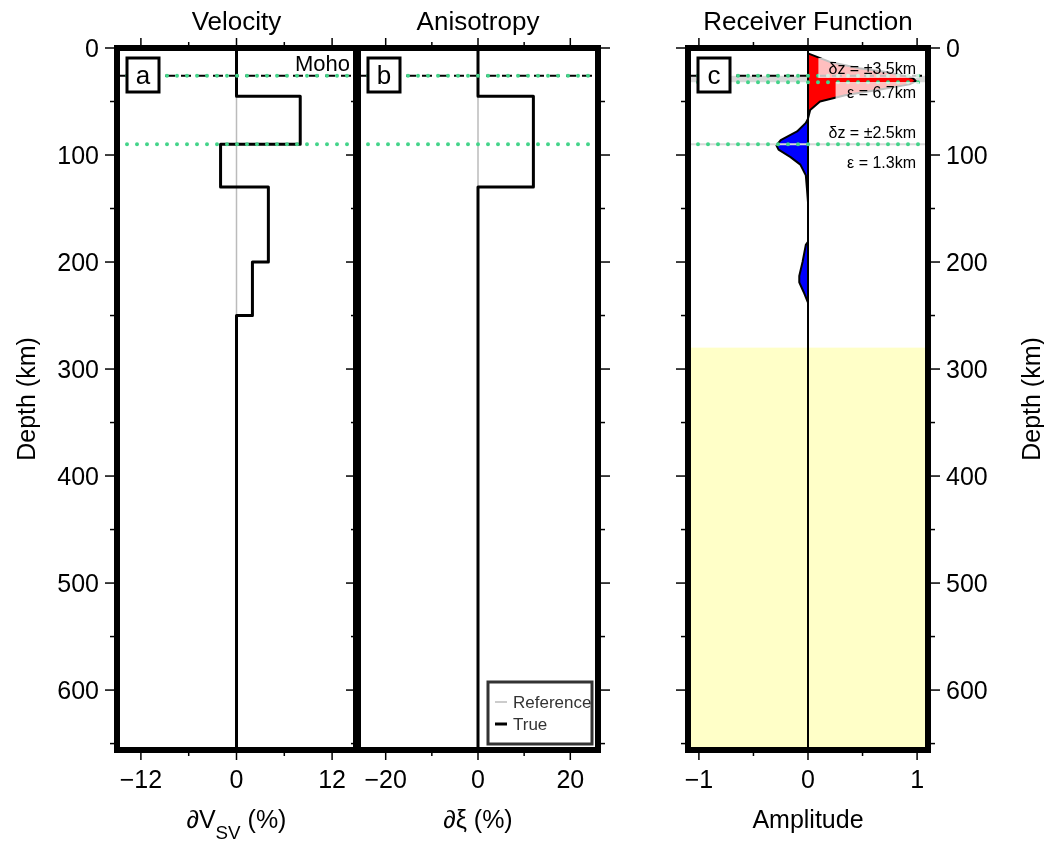 The width and height of the screenshot is (1044, 843). Describe the element at coordinates (385, 779) in the screenshot. I see `x-tick-label: −20` at that location.